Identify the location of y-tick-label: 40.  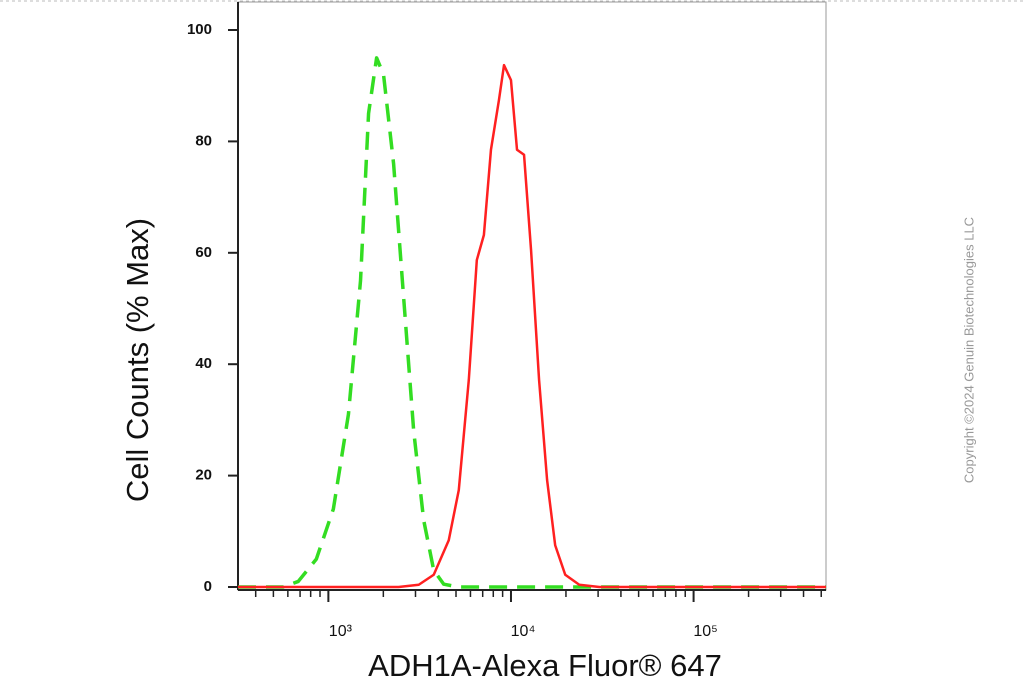
(203, 363).